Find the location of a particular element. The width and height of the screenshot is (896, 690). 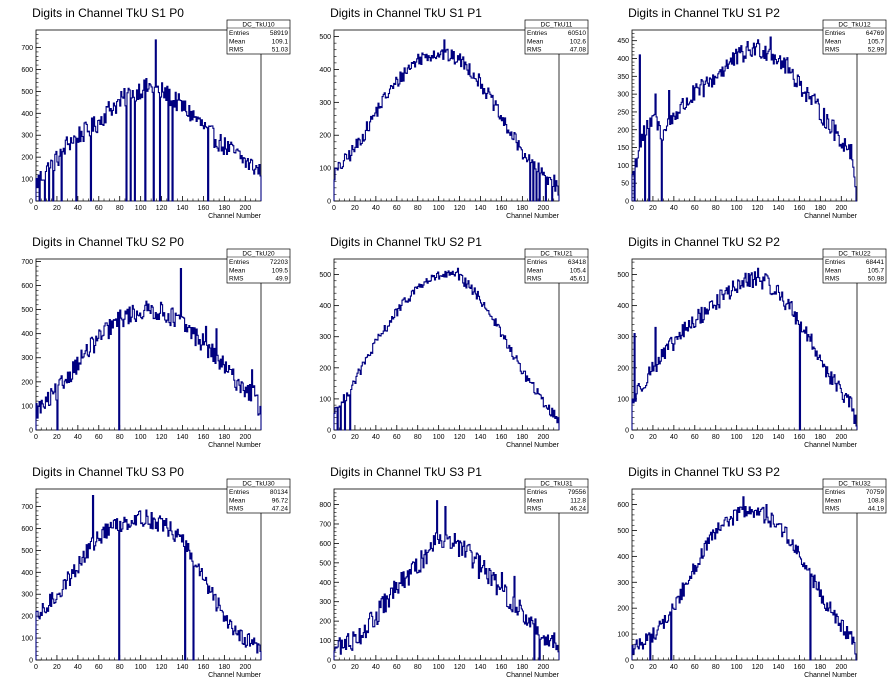

chart-1-stats-rms-label: RMS is located at coordinates (534, 50).